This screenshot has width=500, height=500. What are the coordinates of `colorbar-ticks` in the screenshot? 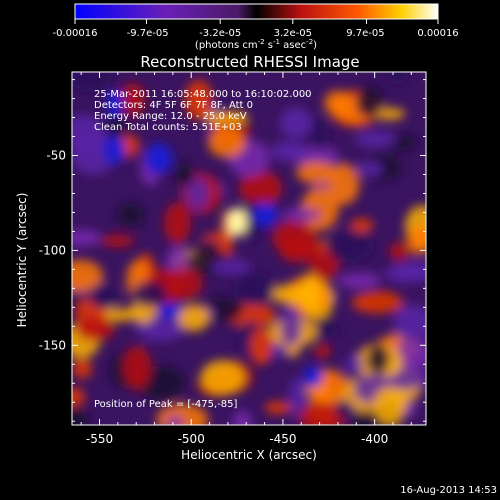 It's located at (256, 21).